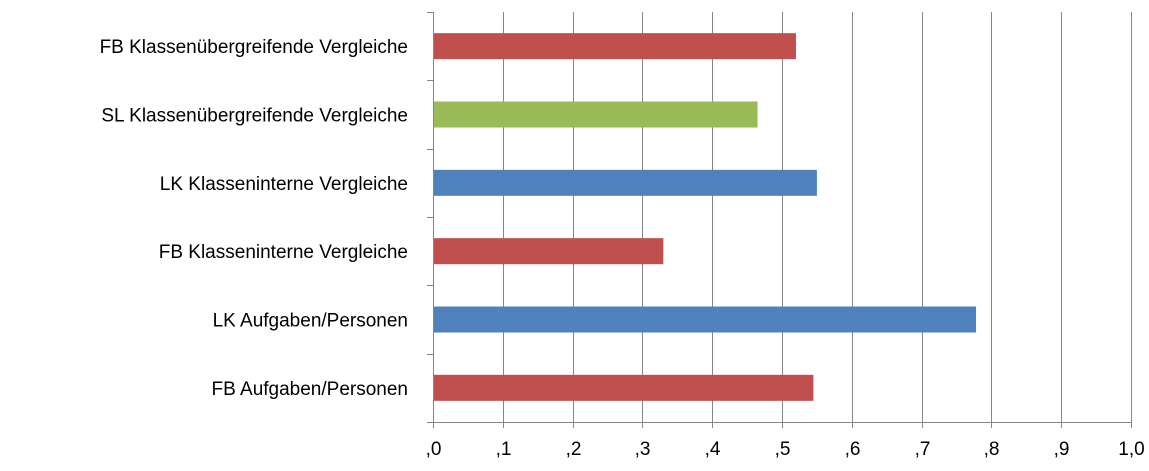 This screenshot has width=1149, height=471. Describe the element at coordinates (574, 449) in the screenshot. I see `x-tick-label: ,2` at that location.